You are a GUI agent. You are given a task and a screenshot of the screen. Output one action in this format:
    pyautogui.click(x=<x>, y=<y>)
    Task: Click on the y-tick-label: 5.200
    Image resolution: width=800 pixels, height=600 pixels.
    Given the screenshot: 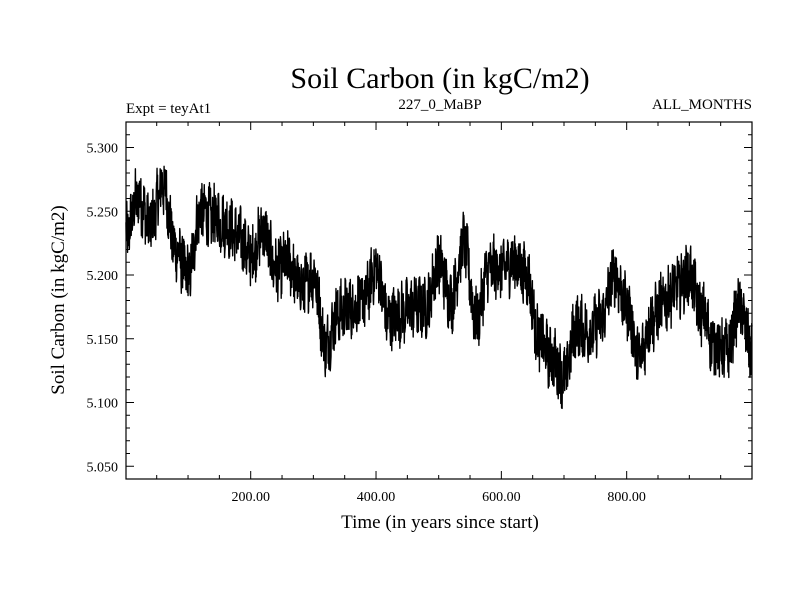 What is the action you would take?
    pyautogui.click(x=103, y=276)
    